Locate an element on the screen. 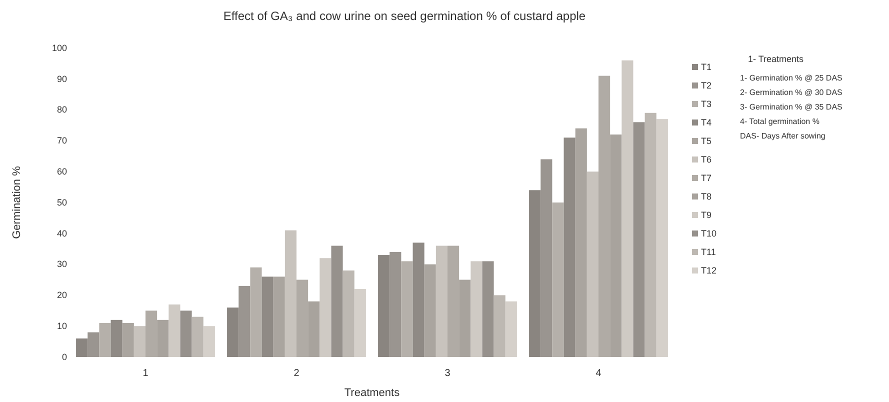  y-tick-label: 50 is located at coordinates (61, 202).